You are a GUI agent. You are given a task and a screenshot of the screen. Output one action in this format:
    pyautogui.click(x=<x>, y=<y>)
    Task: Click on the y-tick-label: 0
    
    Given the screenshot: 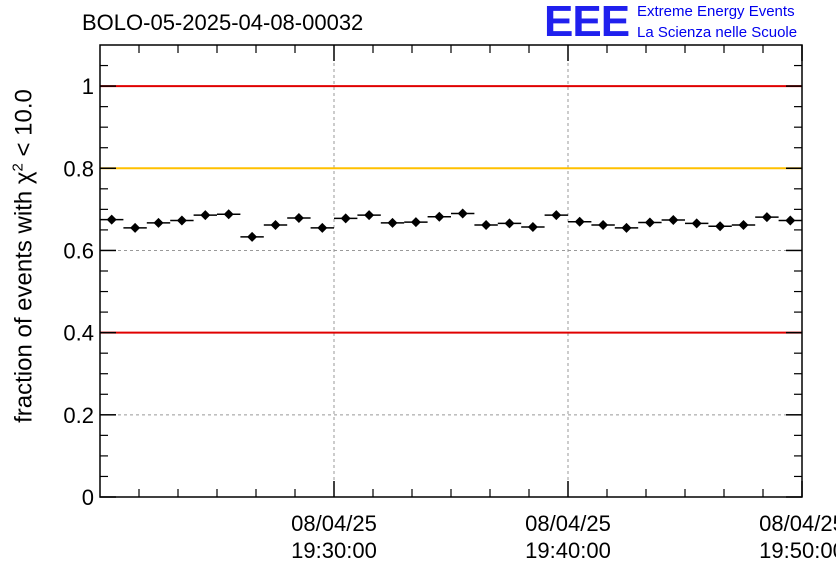 What is the action you would take?
    pyautogui.click(x=88, y=497)
    